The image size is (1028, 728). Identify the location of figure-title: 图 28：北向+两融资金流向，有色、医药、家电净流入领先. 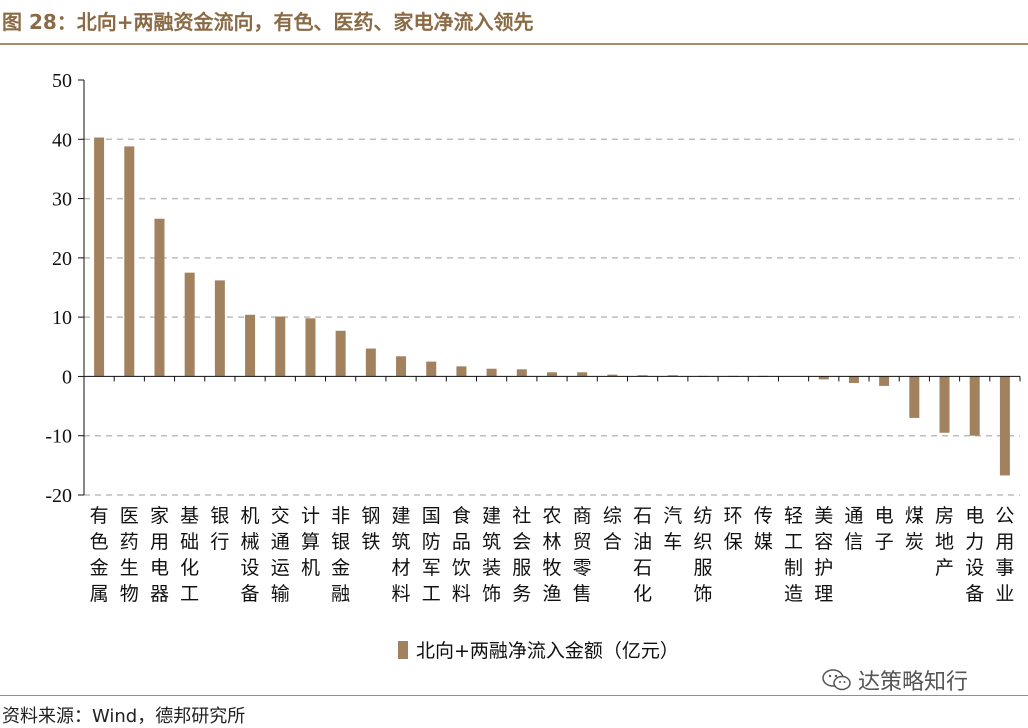
(268, 22).